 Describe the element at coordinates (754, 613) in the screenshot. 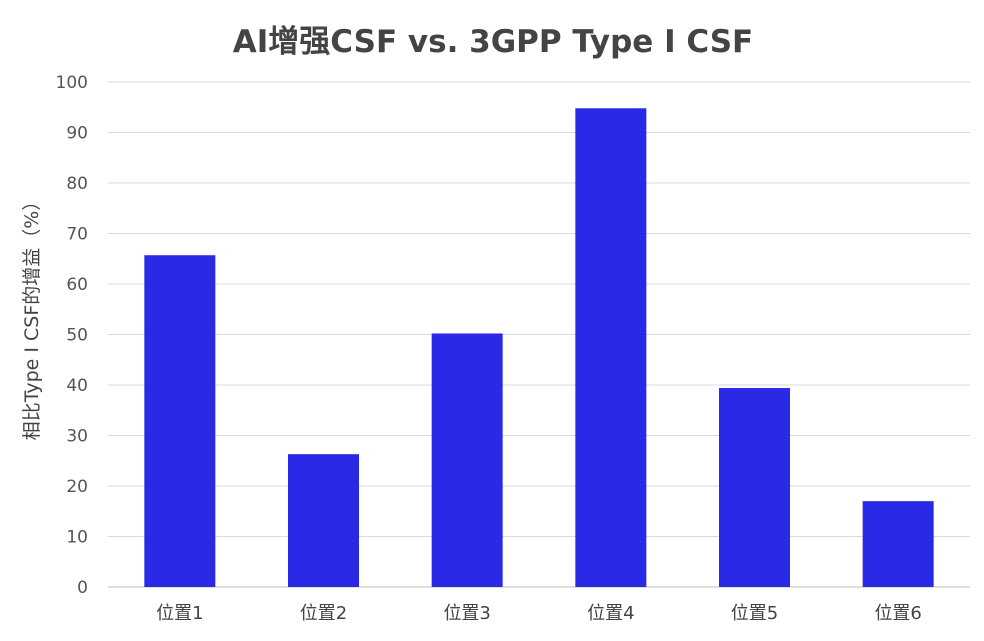

I see `x-category-label: 位置5` at that location.